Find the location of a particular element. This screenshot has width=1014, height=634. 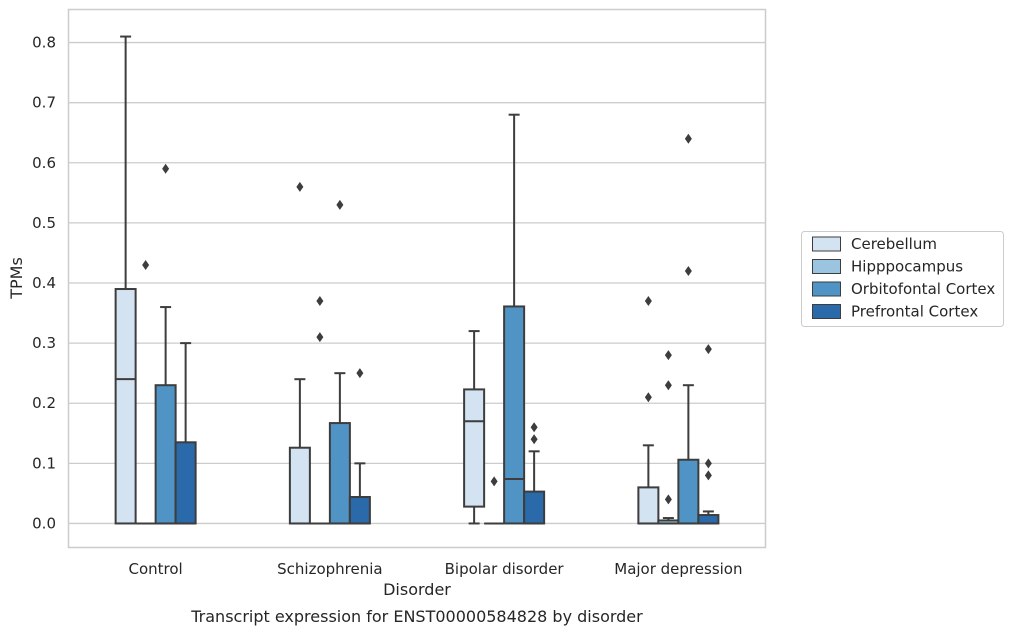

y-tick-label: 0.6 is located at coordinates (44, 163).